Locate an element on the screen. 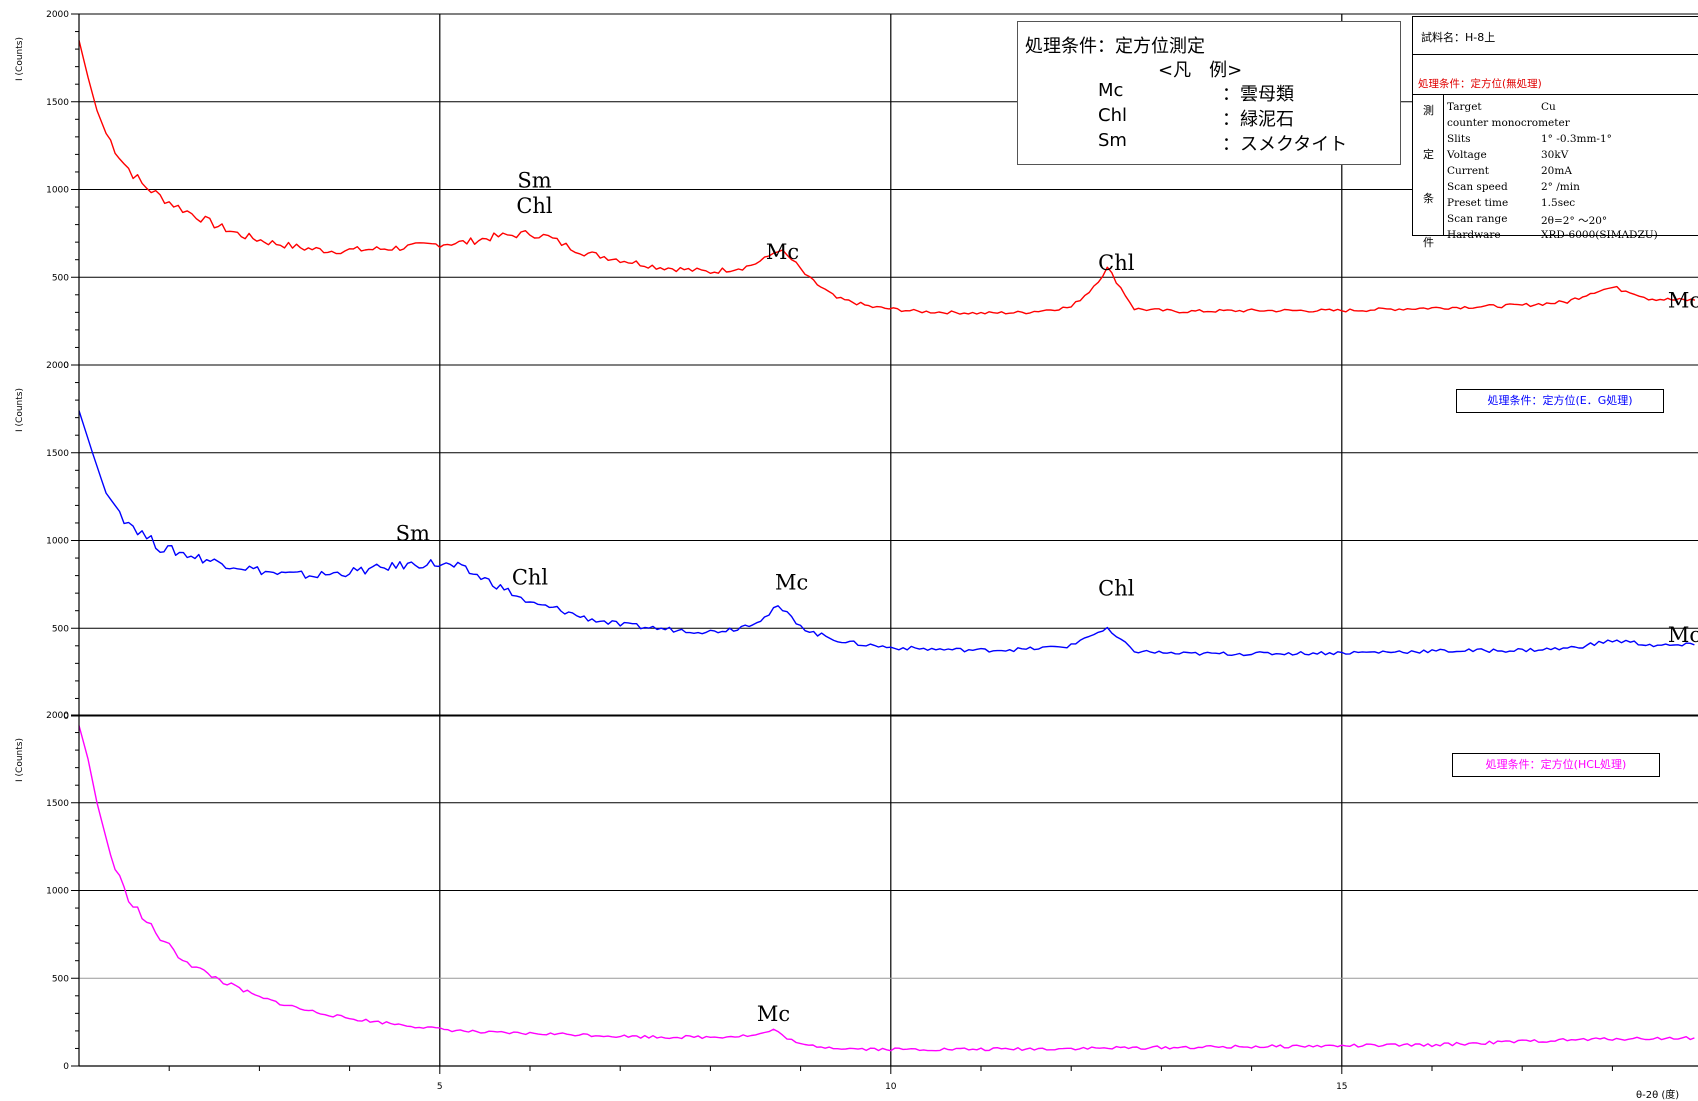  meas-value-preset-time: 1.5sec is located at coordinates (1558, 203).